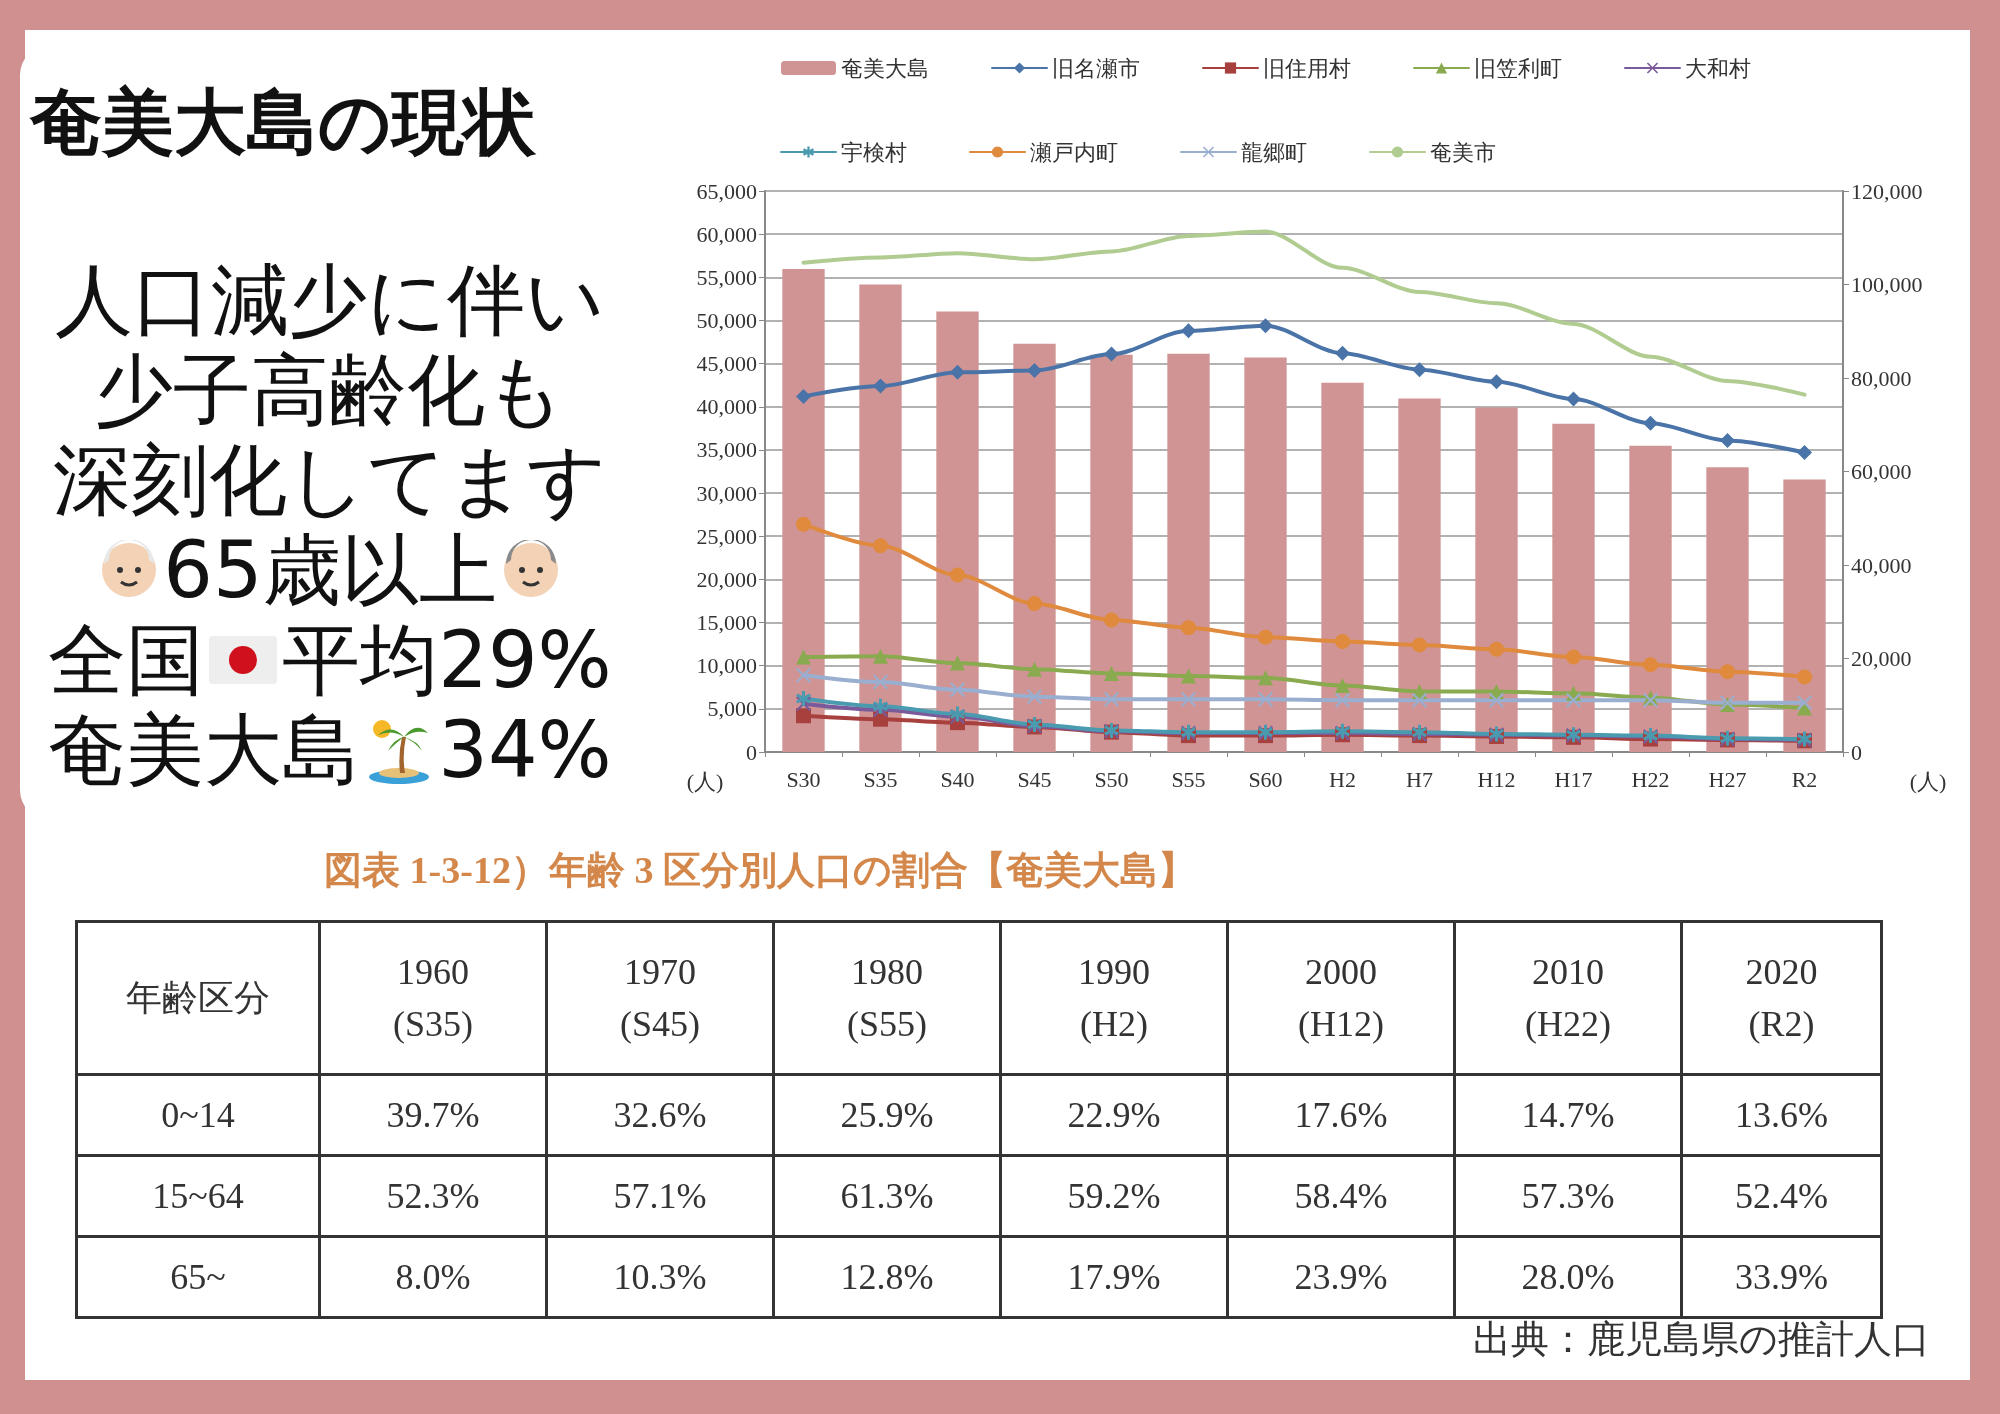  What do you see at coordinates (887, 1196) in the screenshot?
I see `data-label: 61.3%` at bounding box center [887, 1196].